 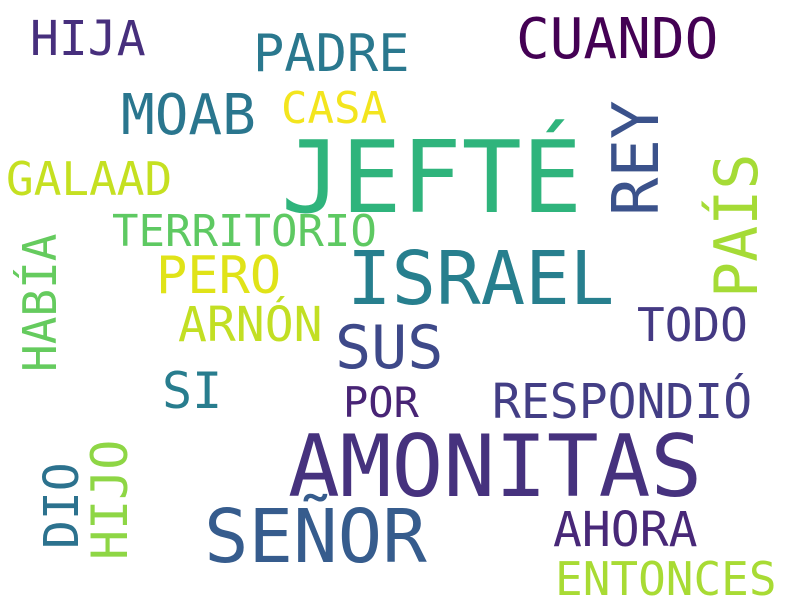 What do you see at coordinates (89, 179) in the screenshot?
I see `word-galaad: GALAAD` at bounding box center [89, 179].